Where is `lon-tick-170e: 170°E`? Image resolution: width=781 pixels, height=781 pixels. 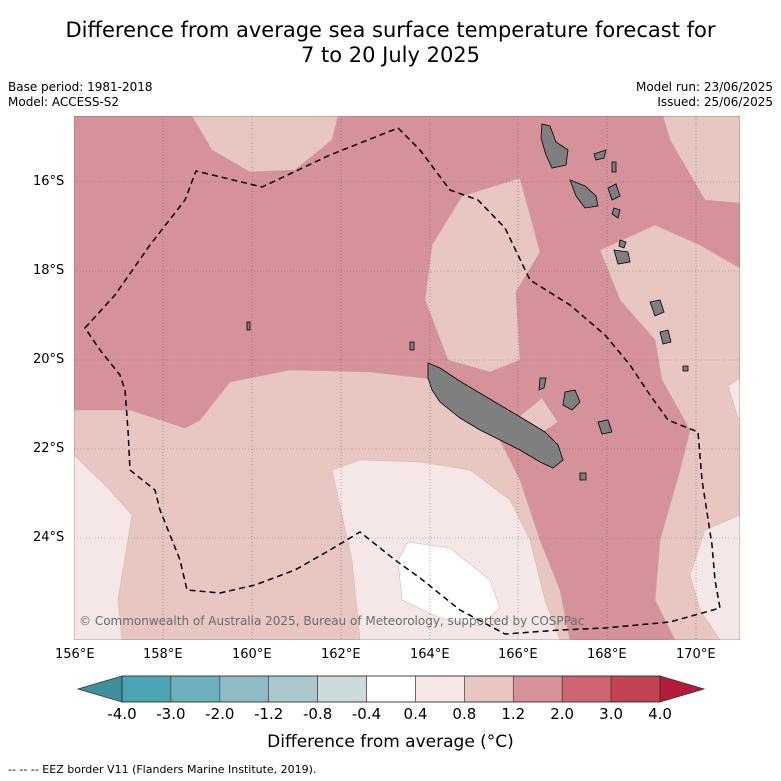 lon-tick-170e: 170°E is located at coordinates (696, 654).